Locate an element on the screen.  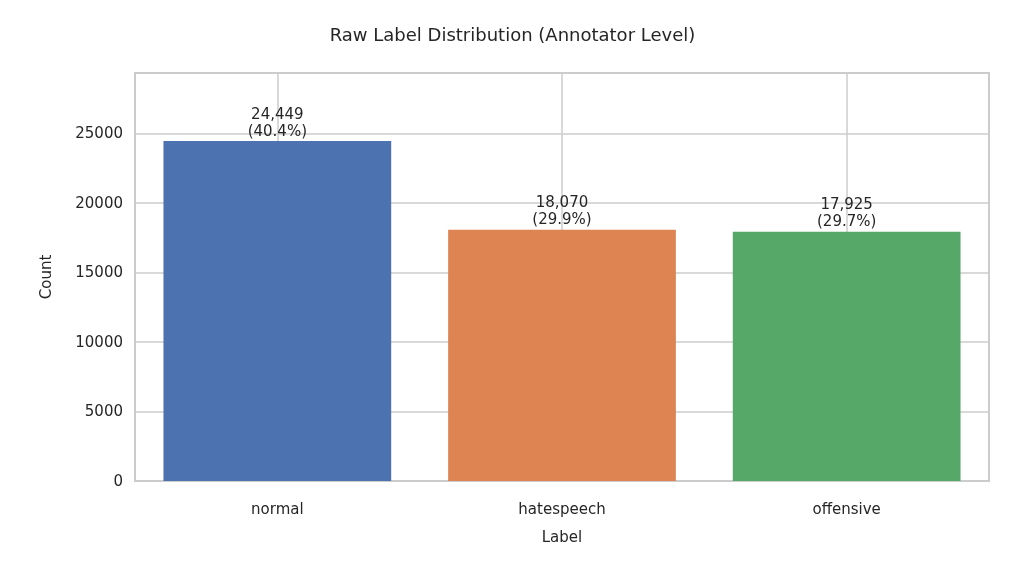
x-tick-label: normal is located at coordinates (277, 508).